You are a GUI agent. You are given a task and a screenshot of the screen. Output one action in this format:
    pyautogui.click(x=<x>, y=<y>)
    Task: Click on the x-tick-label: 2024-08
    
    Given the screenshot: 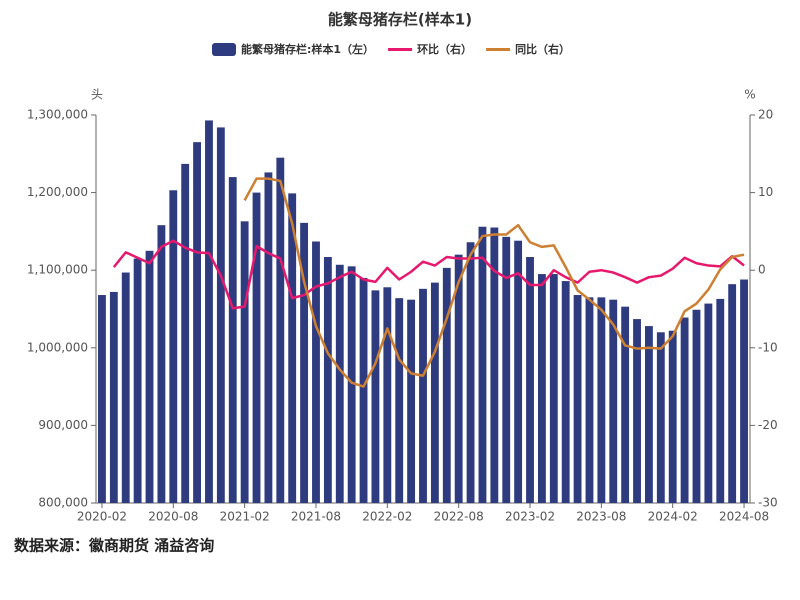 What is the action you would take?
    pyautogui.click(x=744, y=517)
    